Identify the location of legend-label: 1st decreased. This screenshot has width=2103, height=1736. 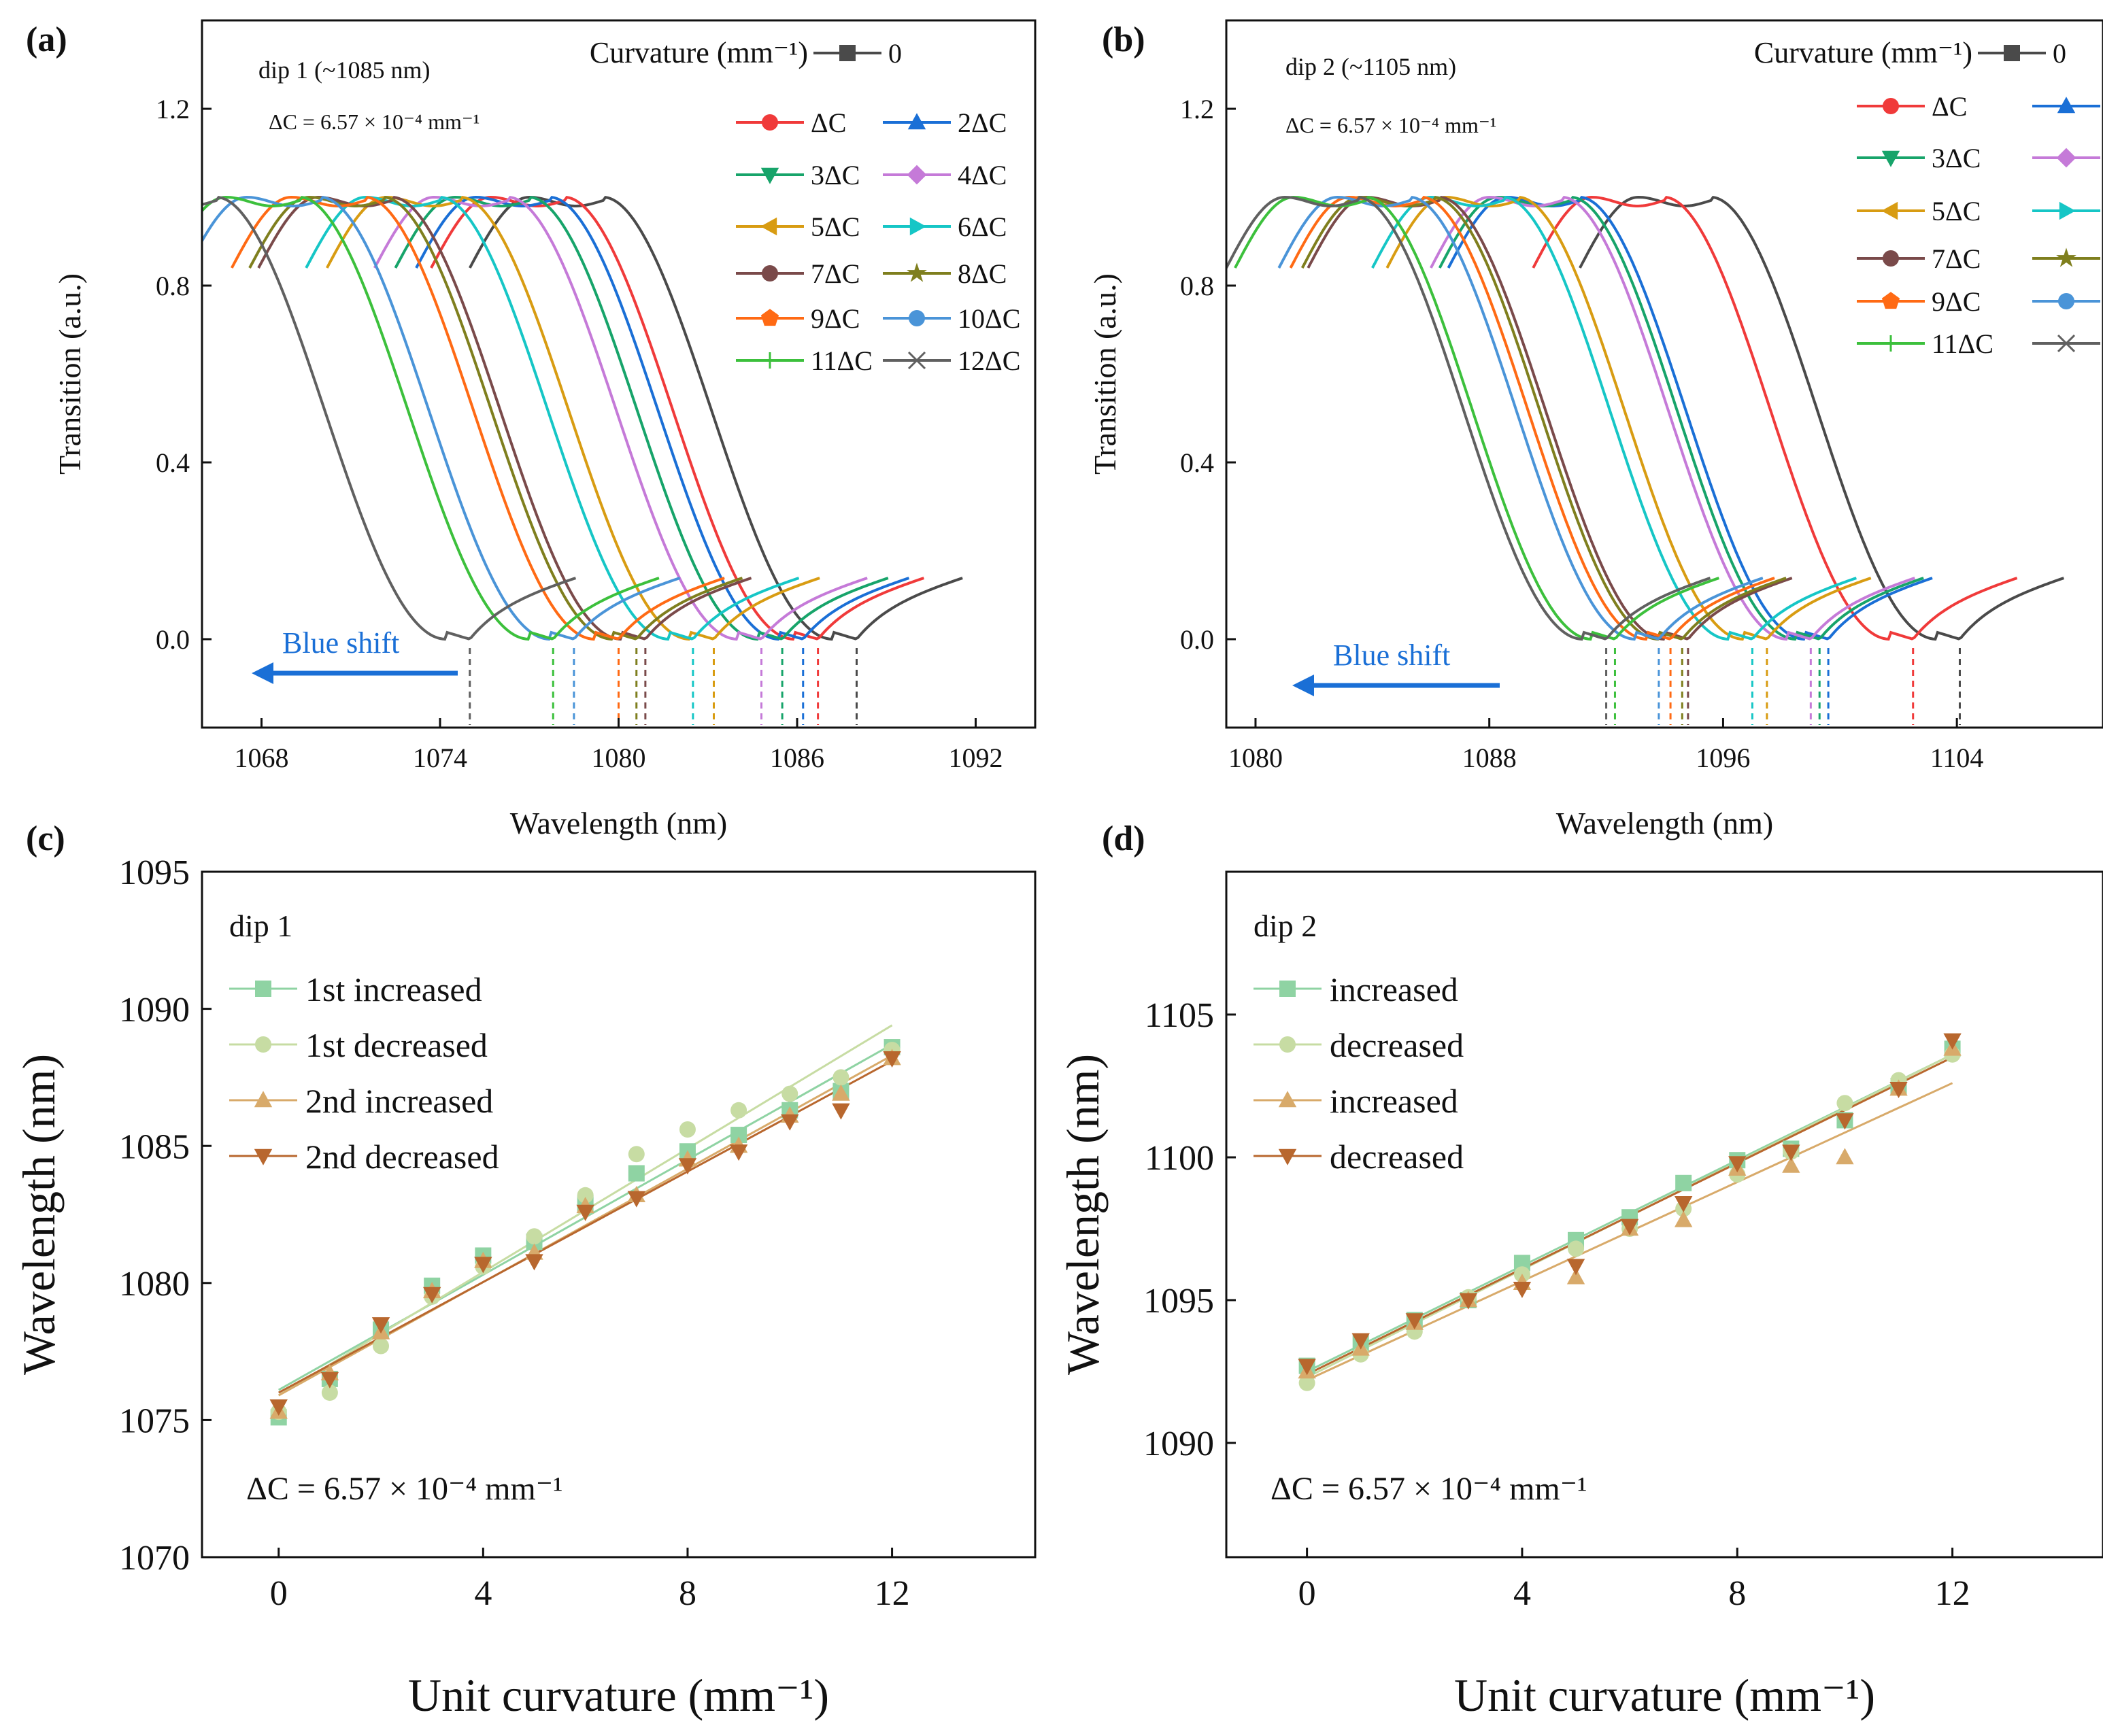
(396, 1045).